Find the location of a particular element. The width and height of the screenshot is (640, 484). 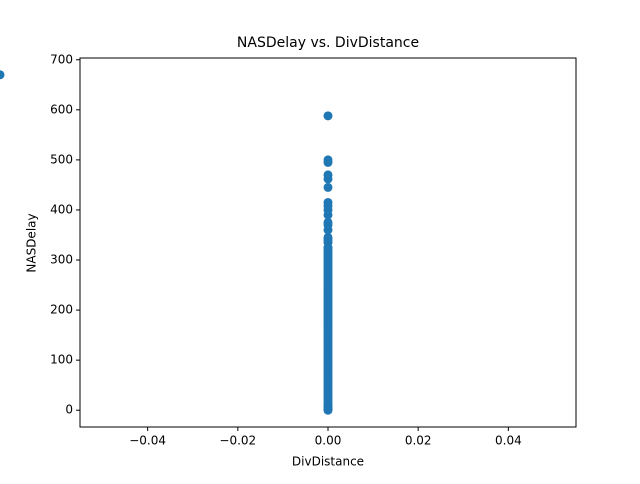

y-tick-label: 100 is located at coordinates (61, 360).